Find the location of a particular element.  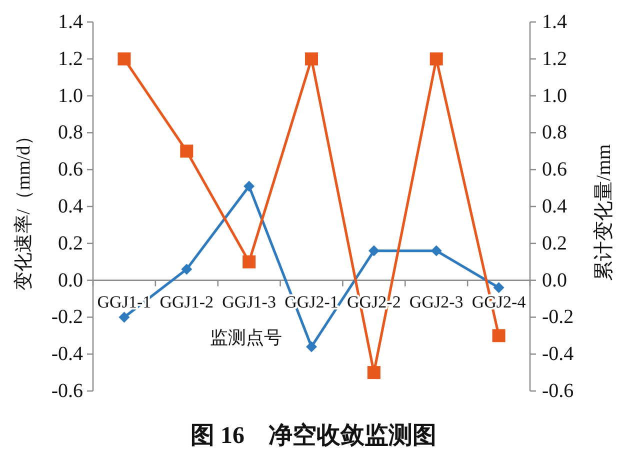

y-tick-label: 0.0 is located at coordinates (70, 280).